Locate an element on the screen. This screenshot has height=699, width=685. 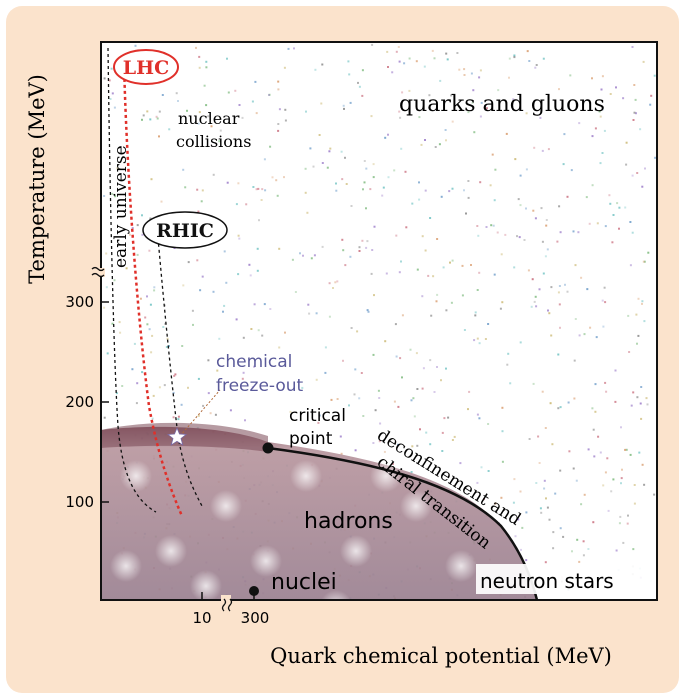
y-axis: 300 200 100 is located at coordinates (87, 388).